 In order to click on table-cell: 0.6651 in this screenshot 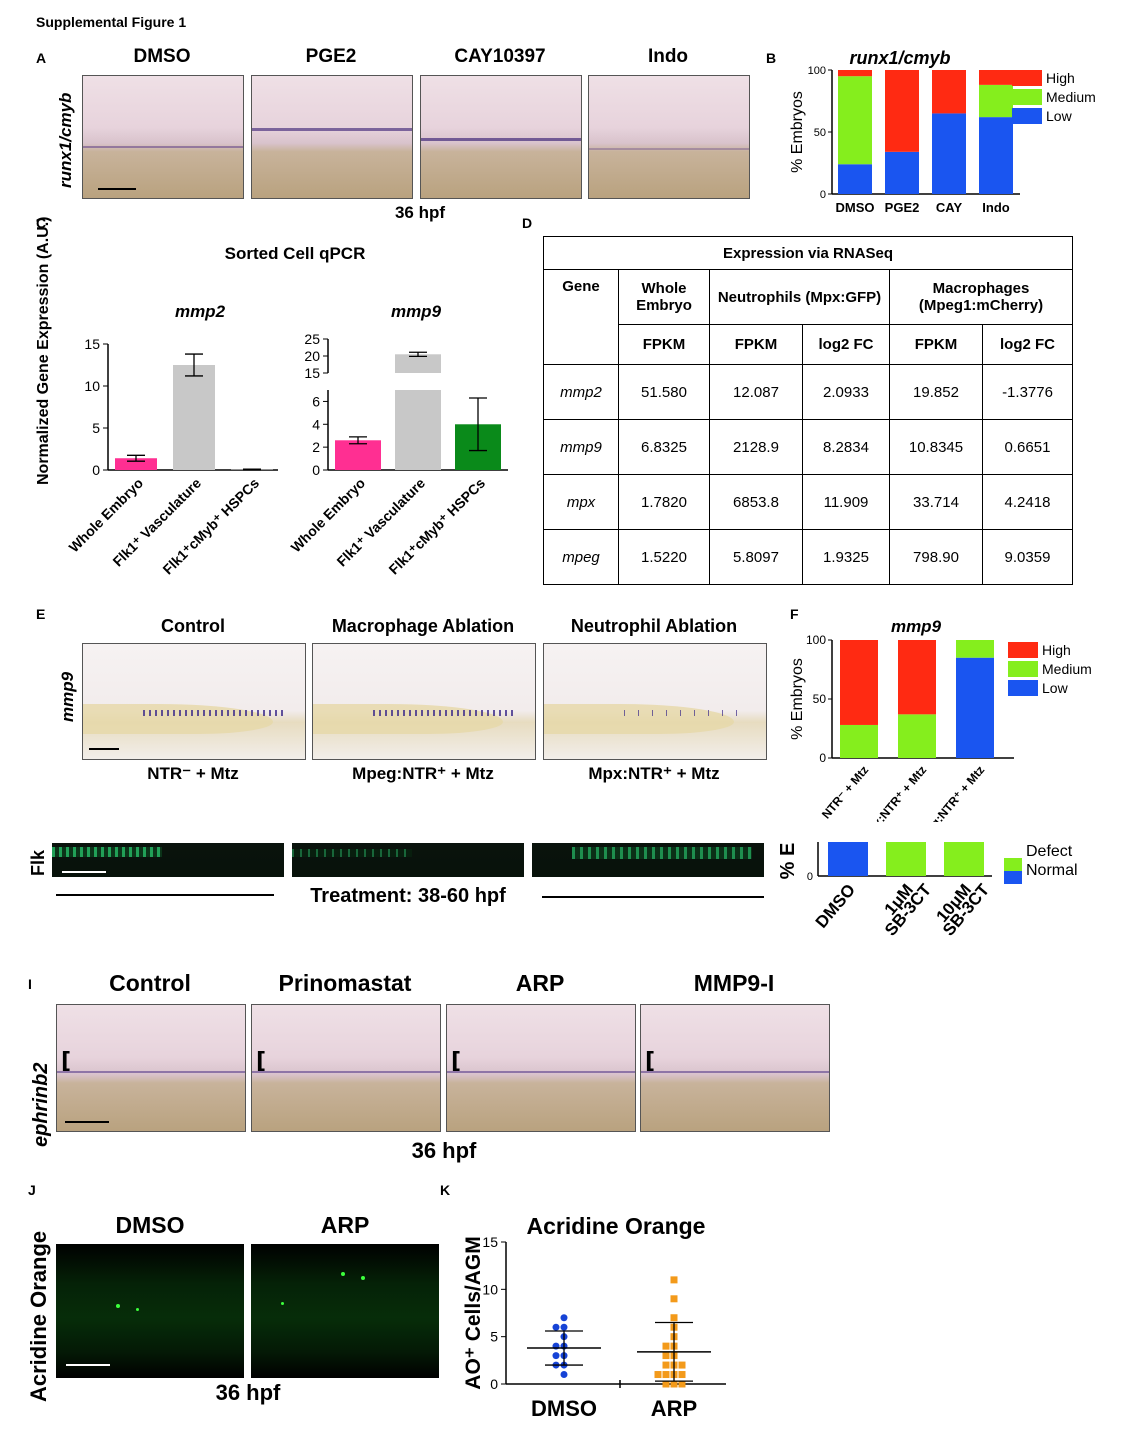, I will do `click(1027, 447)`.